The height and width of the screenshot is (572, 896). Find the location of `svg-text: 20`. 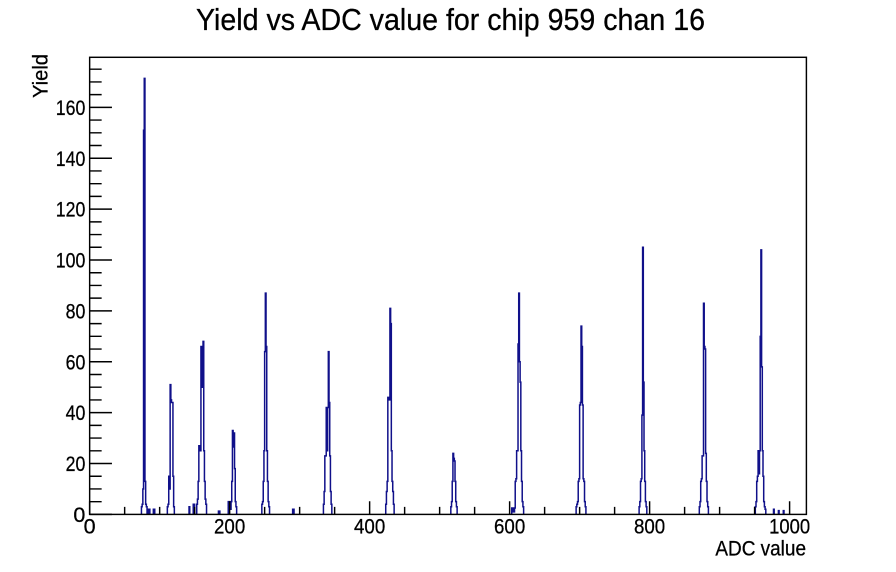

svg-text: 20 is located at coordinates (76, 464).